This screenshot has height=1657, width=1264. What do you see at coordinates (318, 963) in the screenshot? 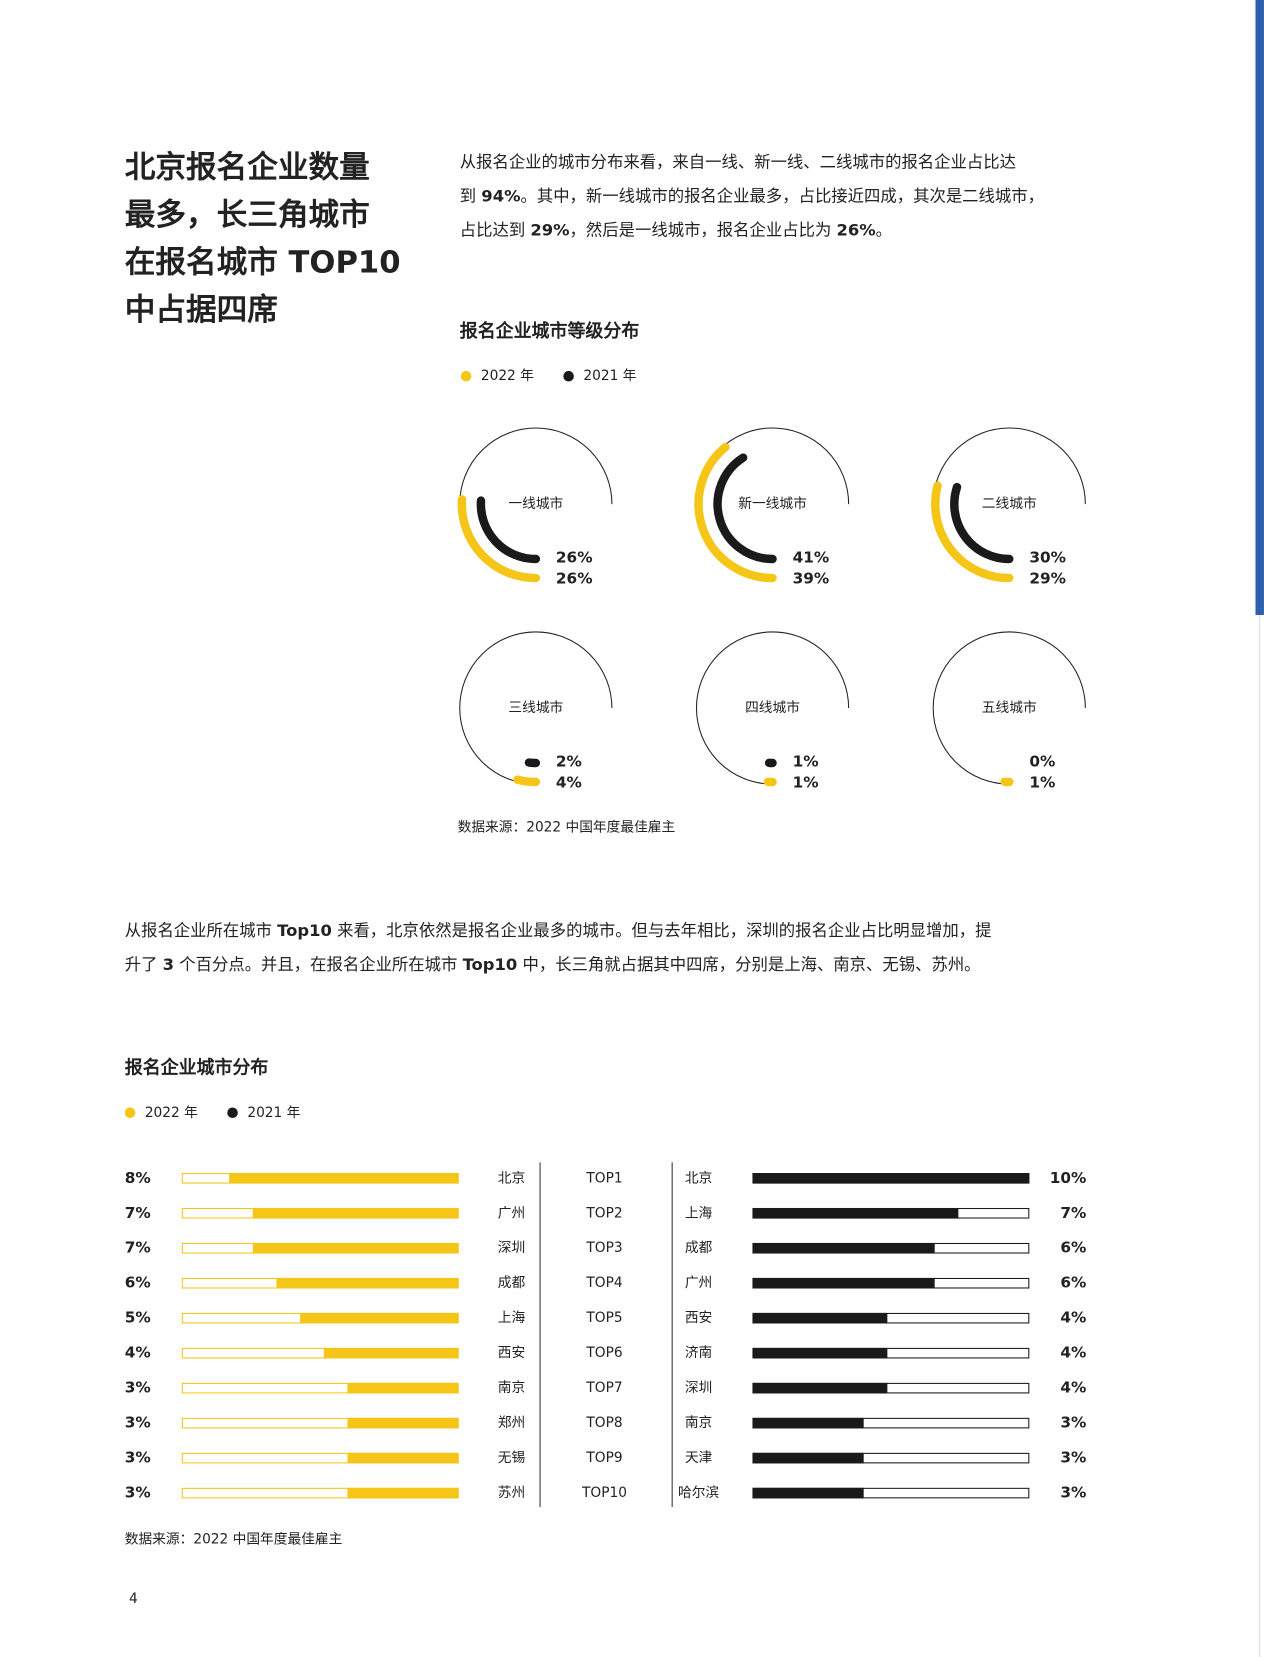
I see `text-run: 个百分点。并且，在报名企业所在城市` at bounding box center [318, 963].